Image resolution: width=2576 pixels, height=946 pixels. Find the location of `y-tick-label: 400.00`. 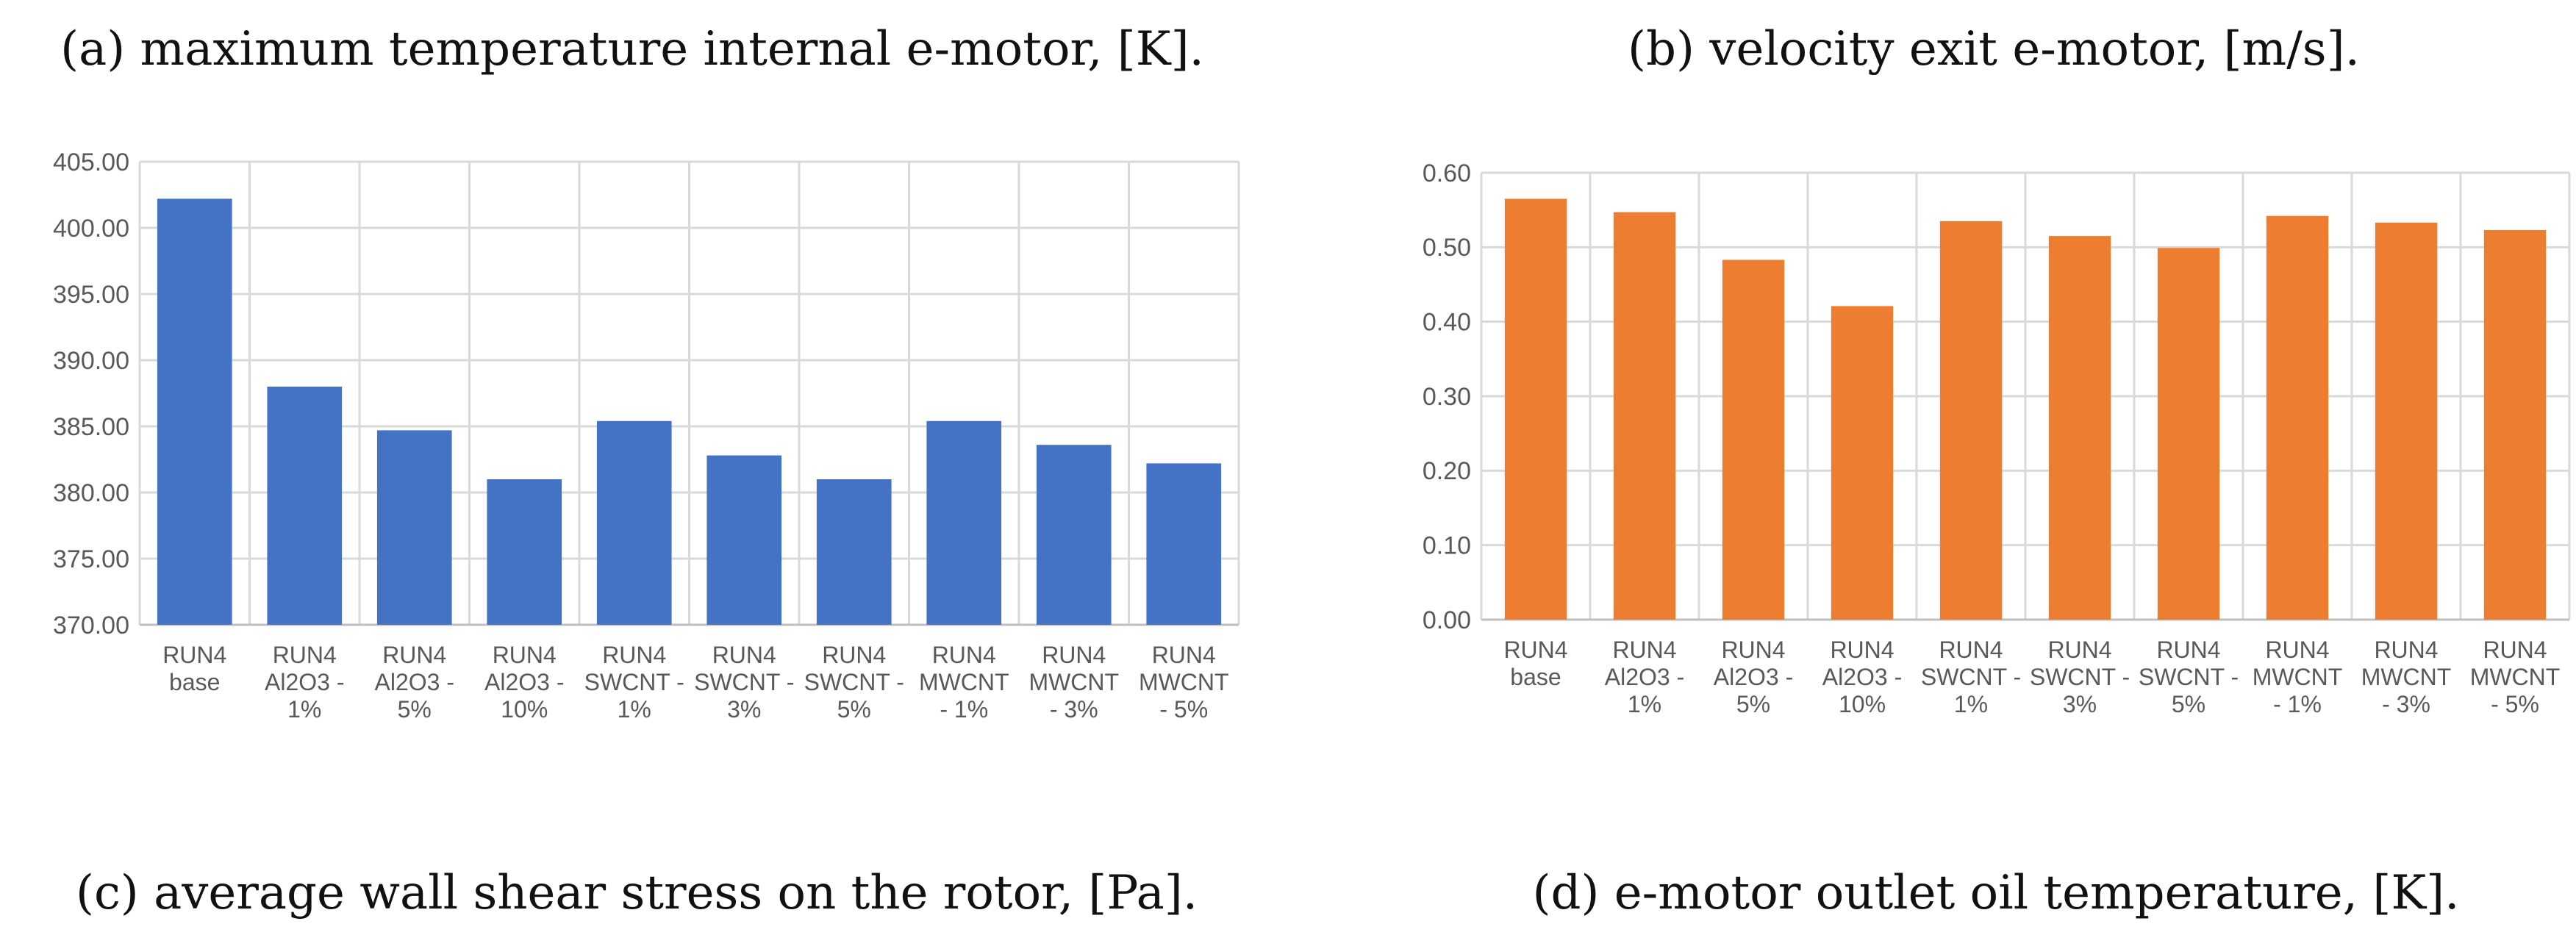

y-tick-label: 400.00 is located at coordinates (91, 229).